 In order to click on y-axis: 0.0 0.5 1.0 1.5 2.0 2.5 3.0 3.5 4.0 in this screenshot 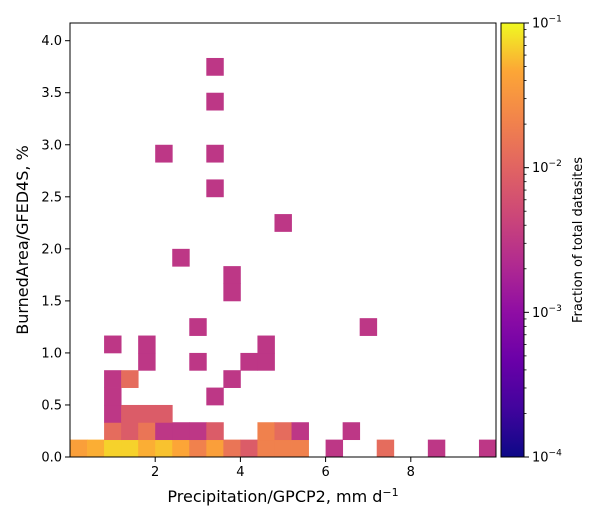, I will do `click(55, 250)`.